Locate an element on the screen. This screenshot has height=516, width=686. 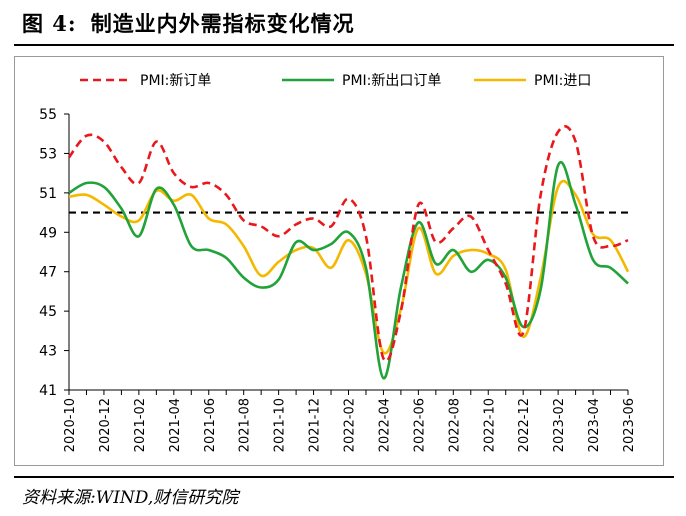
y-tick-label: 55 is located at coordinates (48, 115).